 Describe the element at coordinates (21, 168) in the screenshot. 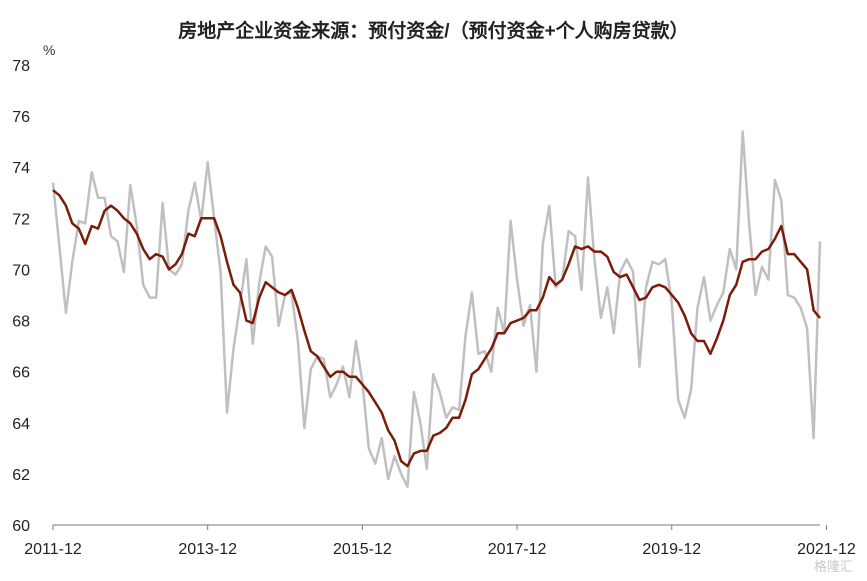

I see `y-tick-label: 74` at that location.